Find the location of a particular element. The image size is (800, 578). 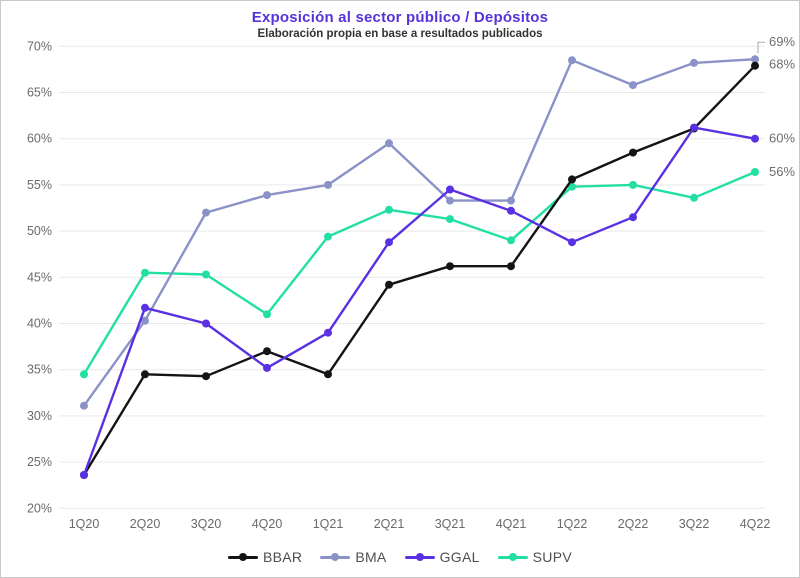

chart-title: Exposición al sector público / Depósitos is located at coordinates (400, 17).